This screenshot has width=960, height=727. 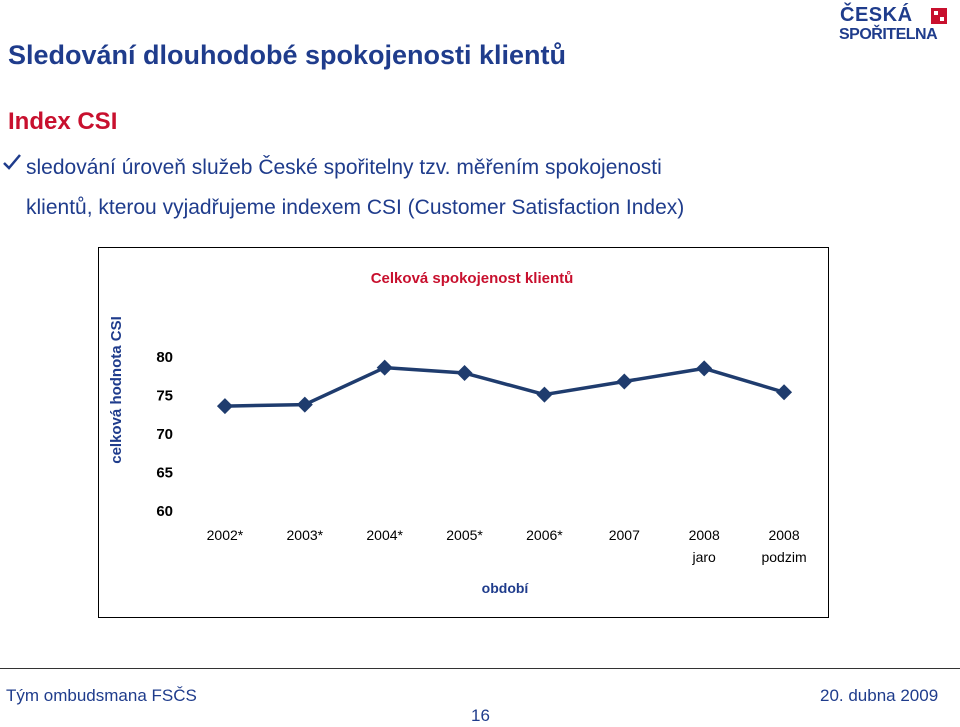 What do you see at coordinates (464, 535) in the screenshot?
I see `x-tick-label: 2005*` at bounding box center [464, 535].